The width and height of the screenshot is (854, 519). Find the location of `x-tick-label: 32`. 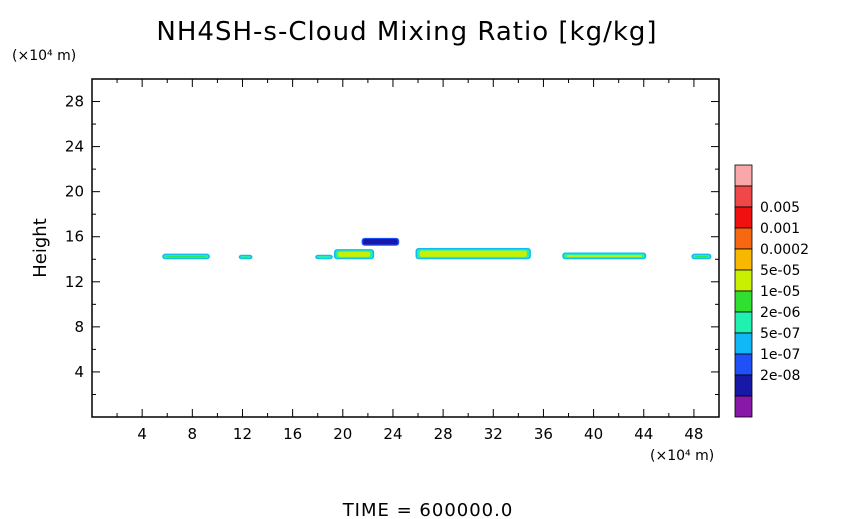

x-tick-label: 32 is located at coordinates (493, 434).